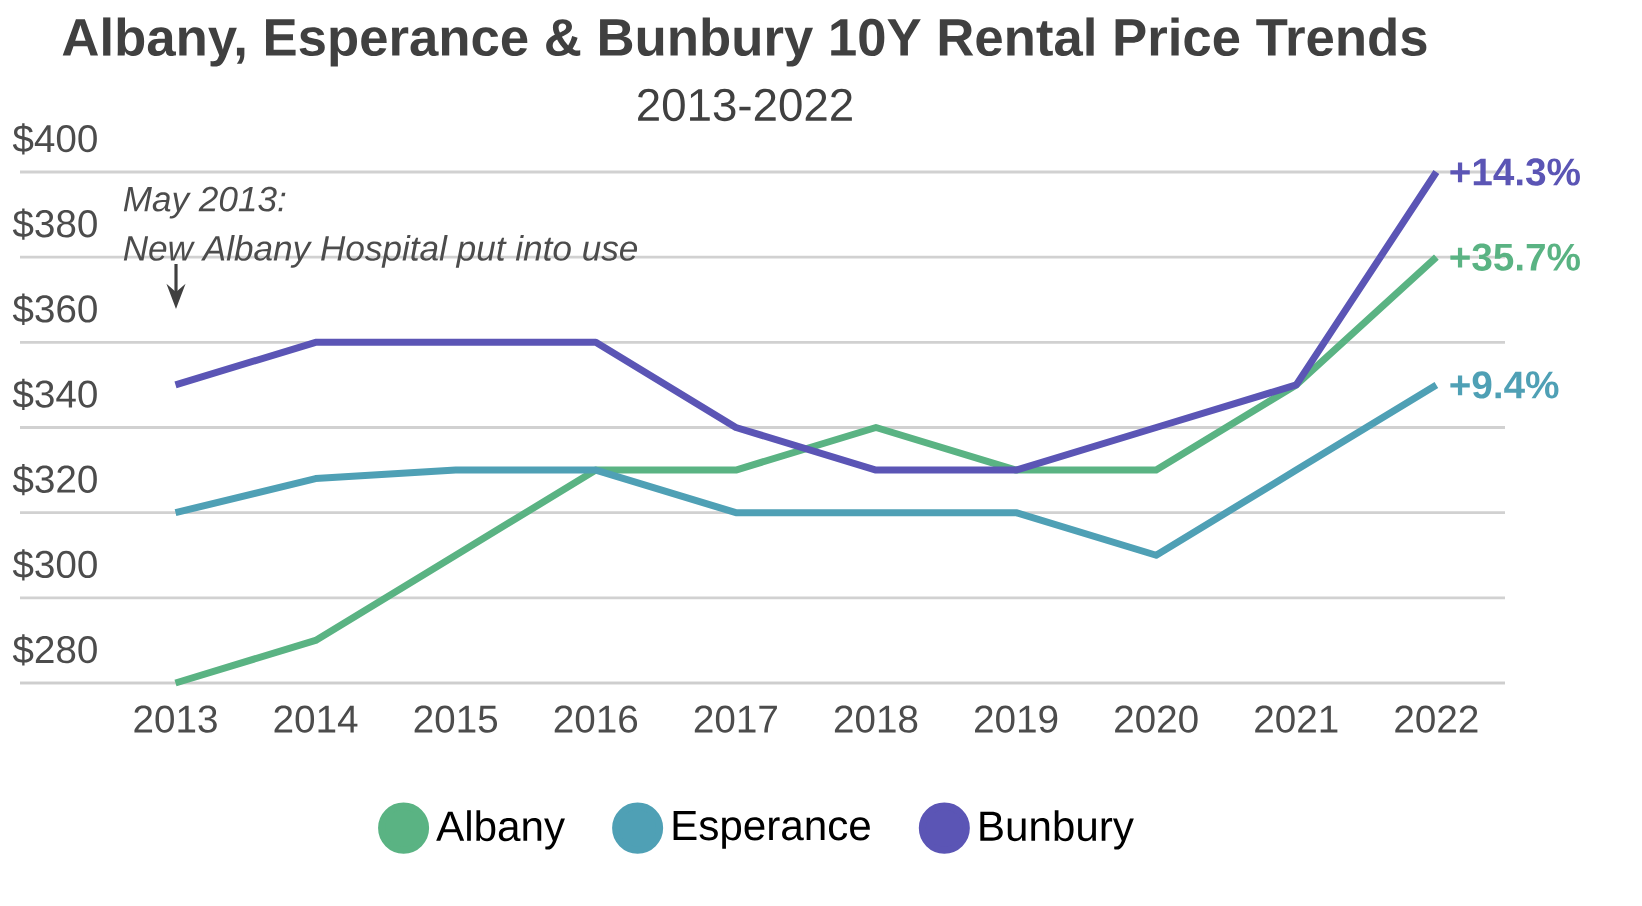  Describe the element at coordinates (735, 719) in the screenshot. I see `x-tick-label: 2017` at that location.